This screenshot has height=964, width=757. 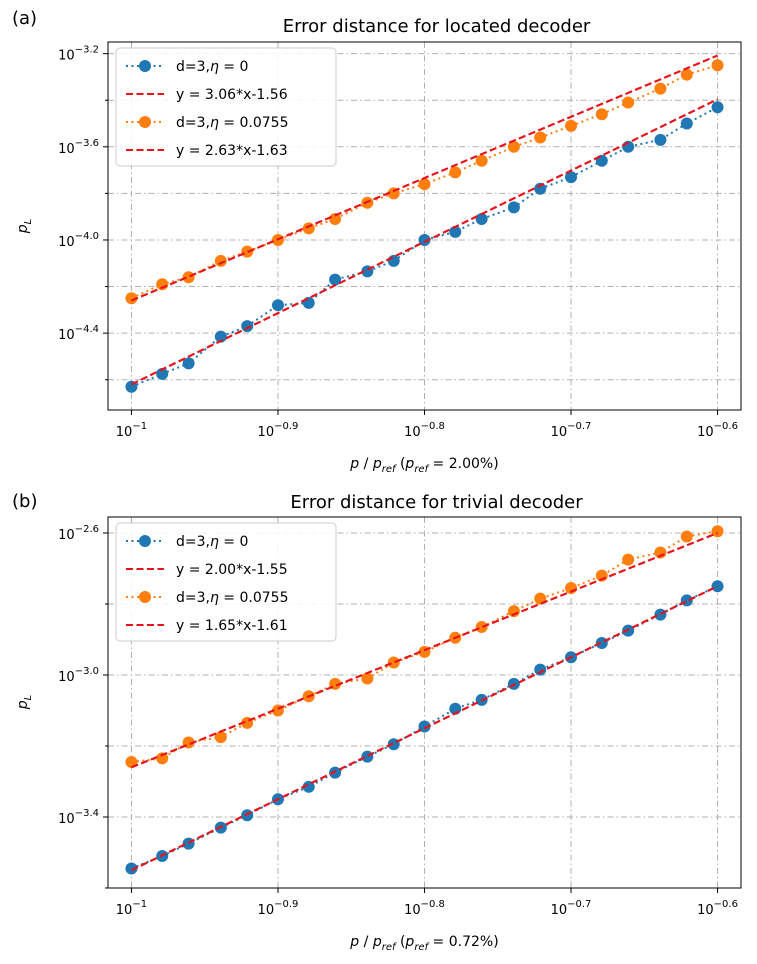 What do you see at coordinates (78, 240) in the screenshot?
I see `y-tick-label: 10−4.0` at bounding box center [78, 240].